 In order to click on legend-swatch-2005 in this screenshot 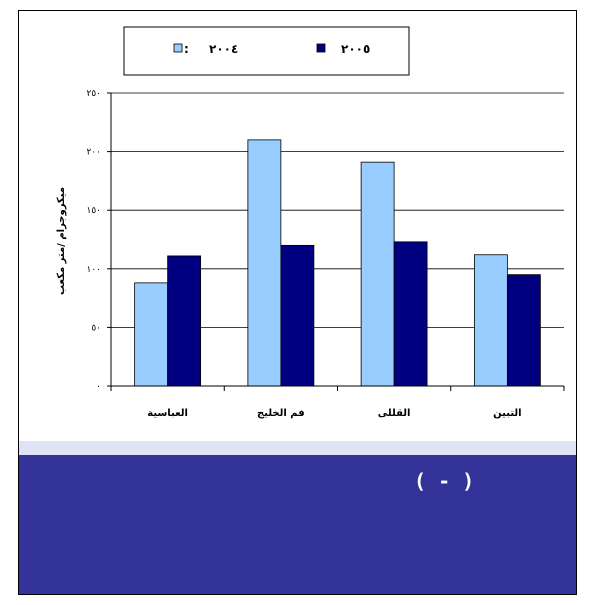, I will do `click(321, 48)`.